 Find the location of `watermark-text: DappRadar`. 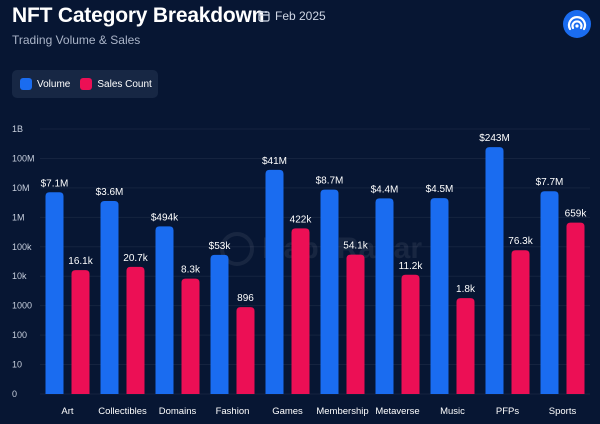

watermark-text: DappRadar is located at coordinates (342, 248).